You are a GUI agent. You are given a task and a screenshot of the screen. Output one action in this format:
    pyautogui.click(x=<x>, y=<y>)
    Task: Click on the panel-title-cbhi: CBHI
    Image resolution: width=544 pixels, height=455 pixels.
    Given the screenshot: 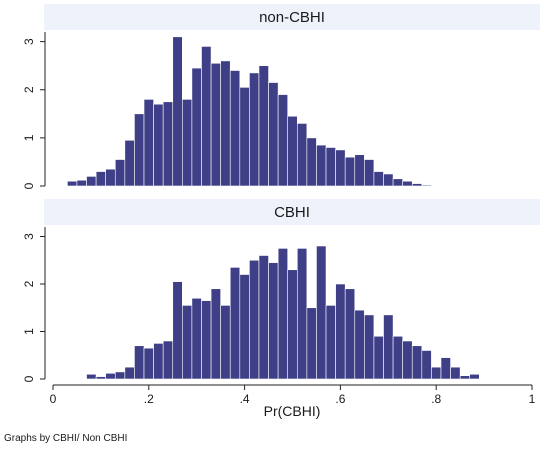 What is the action you would take?
    pyautogui.click(x=292, y=212)
    